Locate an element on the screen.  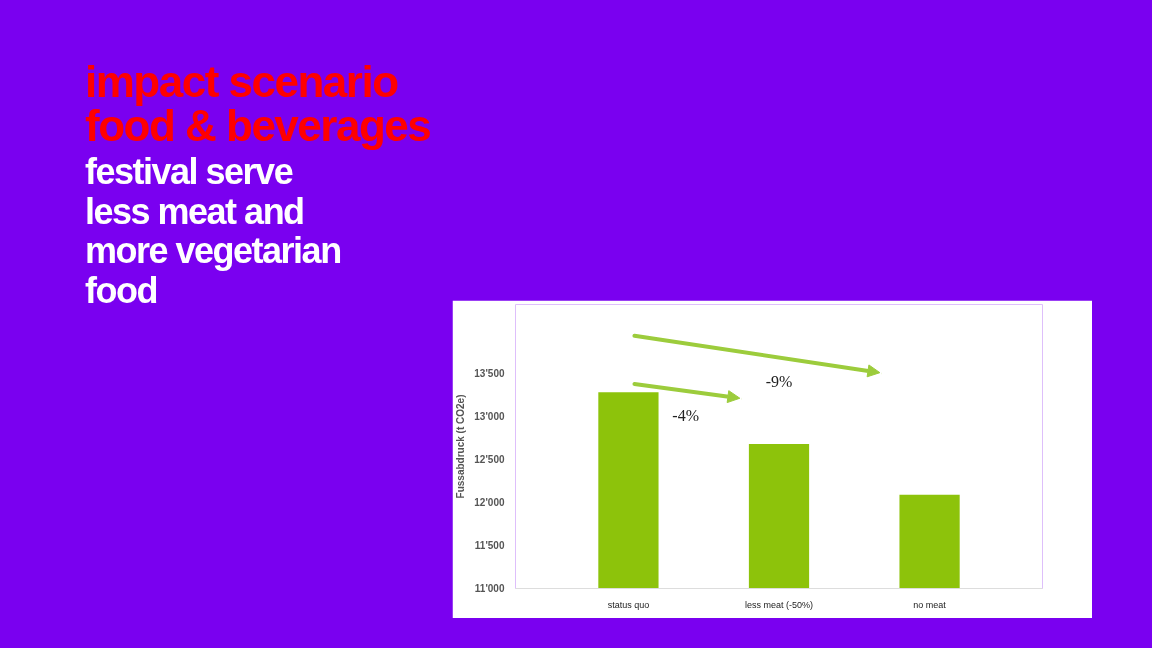
y-tick-label: 11'000 is located at coordinates (489, 588).